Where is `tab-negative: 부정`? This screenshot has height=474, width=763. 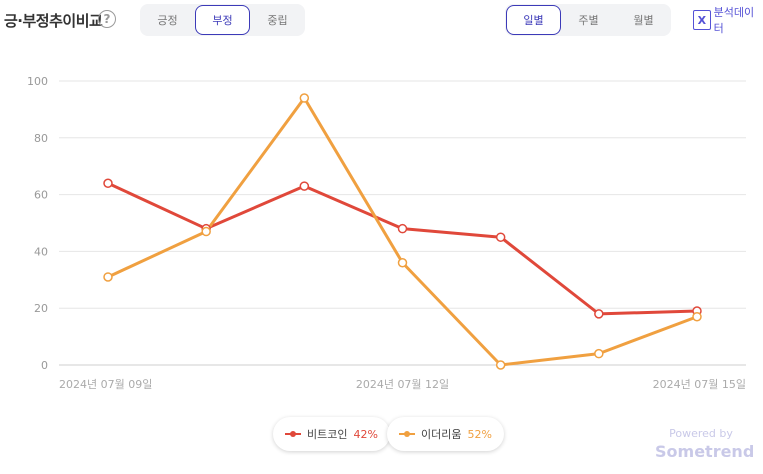 tab-negative: 부정 is located at coordinates (222, 20).